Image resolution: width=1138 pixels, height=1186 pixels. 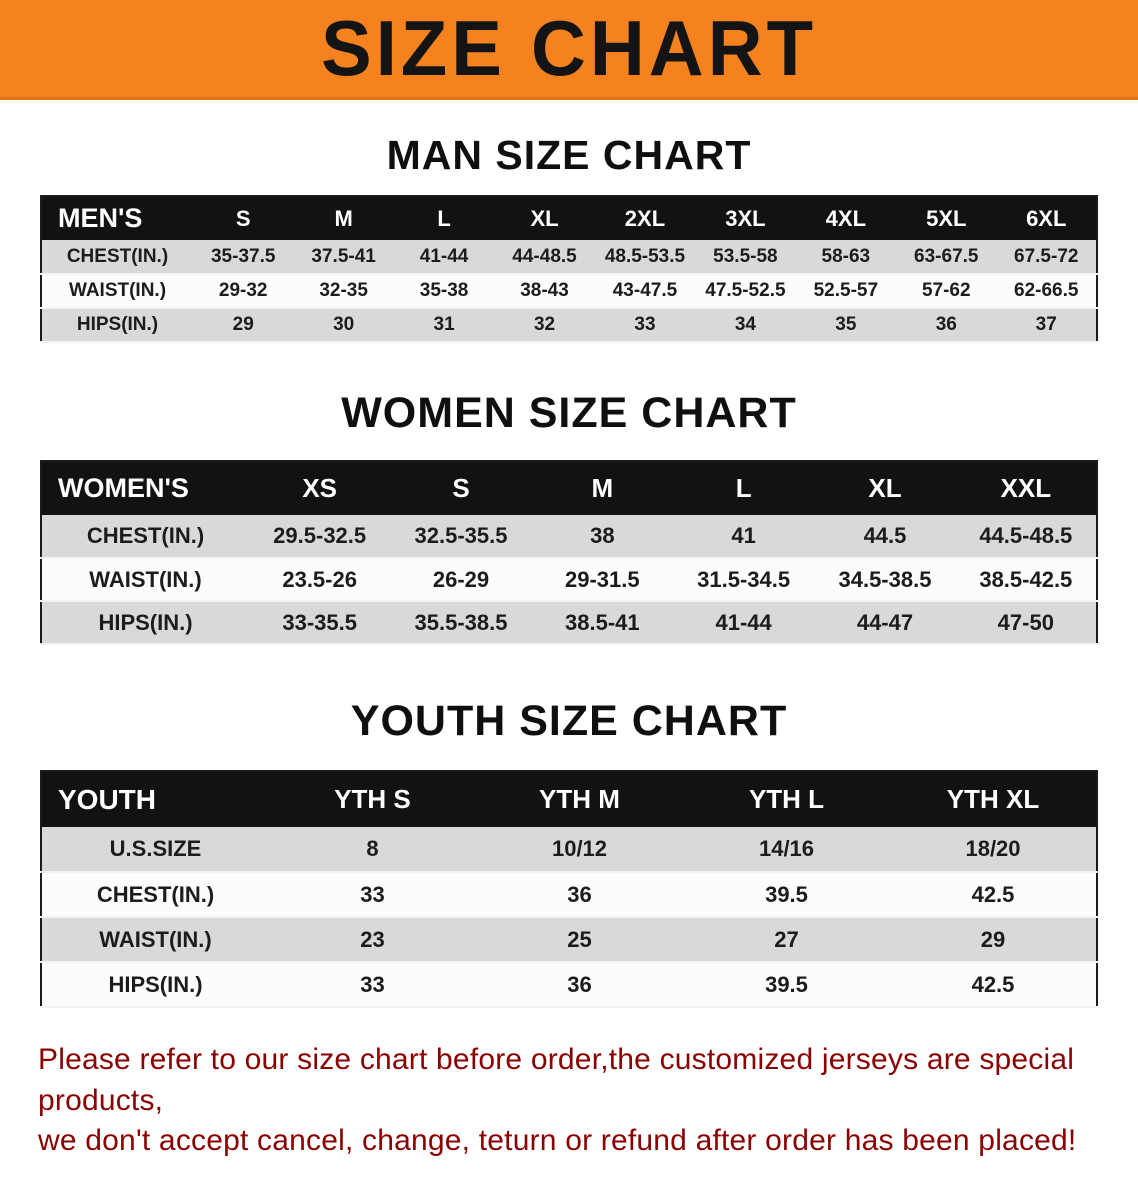 I want to click on measurement-value: 35.5-38.5, so click(x=461, y=622).